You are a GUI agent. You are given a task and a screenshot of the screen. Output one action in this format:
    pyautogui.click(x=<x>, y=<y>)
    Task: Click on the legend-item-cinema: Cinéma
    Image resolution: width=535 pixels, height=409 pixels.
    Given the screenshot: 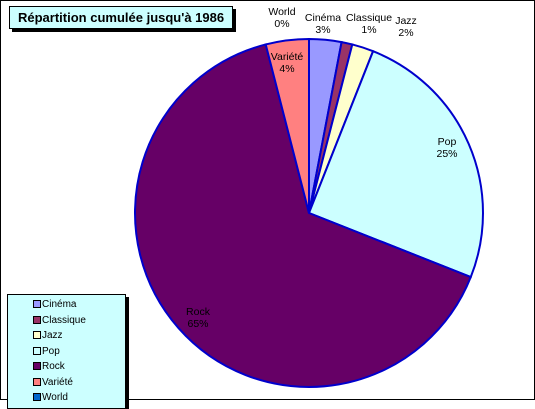 What is the action you would take?
    pyautogui.click(x=66, y=305)
    